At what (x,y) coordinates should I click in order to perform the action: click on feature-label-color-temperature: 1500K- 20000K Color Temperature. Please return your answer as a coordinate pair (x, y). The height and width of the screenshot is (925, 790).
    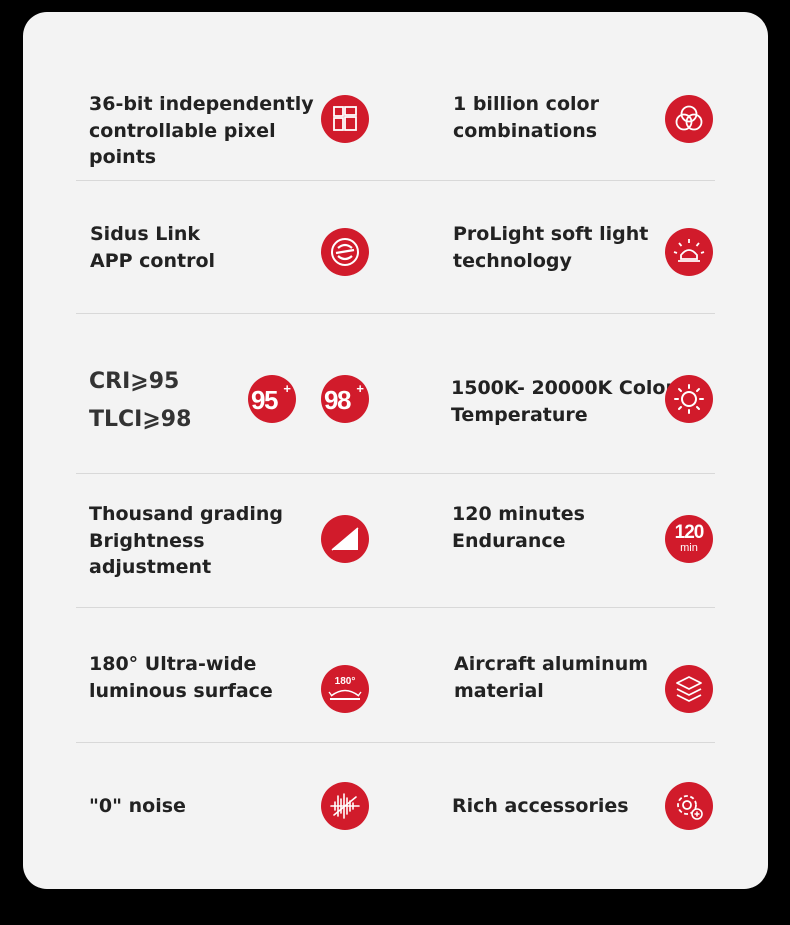
    Looking at the image, I should click on (563, 401).